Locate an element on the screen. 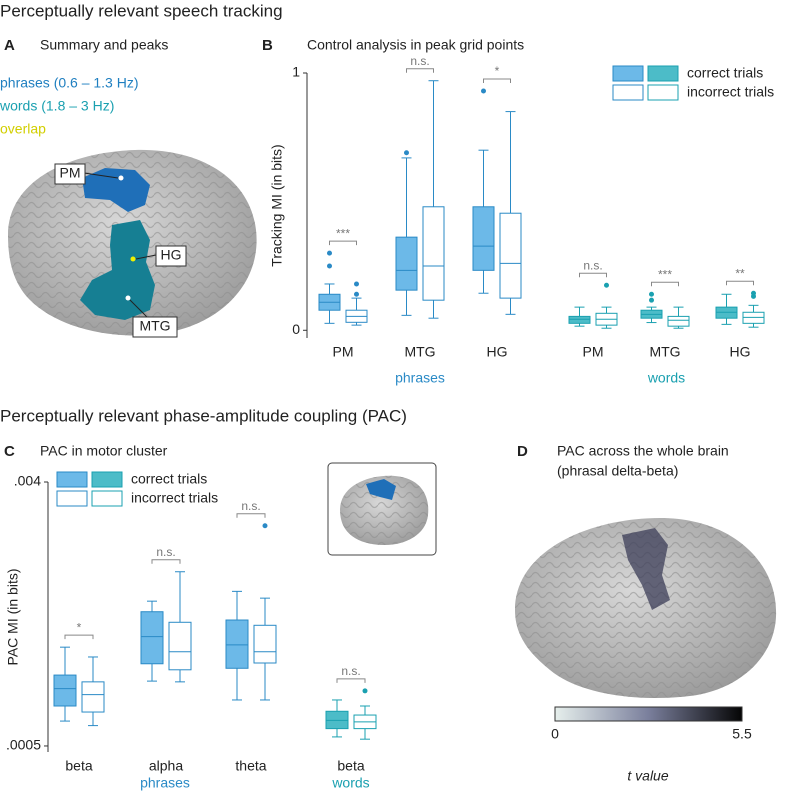 This screenshot has width=790, height=791. significance-label: ** is located at coordinates (740, 273).